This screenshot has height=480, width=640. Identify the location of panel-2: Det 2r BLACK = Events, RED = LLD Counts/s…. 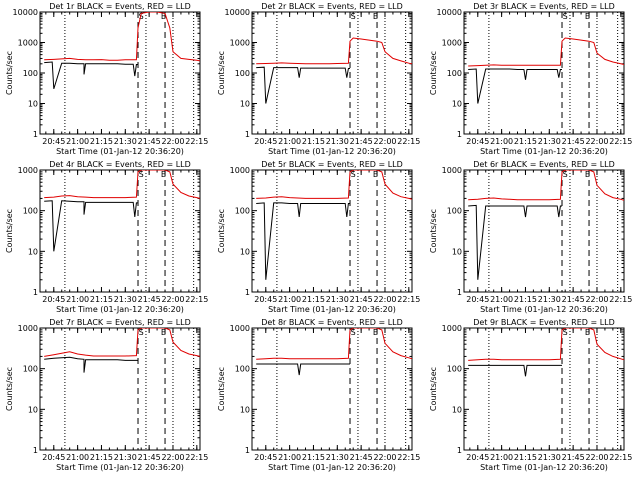
(318, 79).